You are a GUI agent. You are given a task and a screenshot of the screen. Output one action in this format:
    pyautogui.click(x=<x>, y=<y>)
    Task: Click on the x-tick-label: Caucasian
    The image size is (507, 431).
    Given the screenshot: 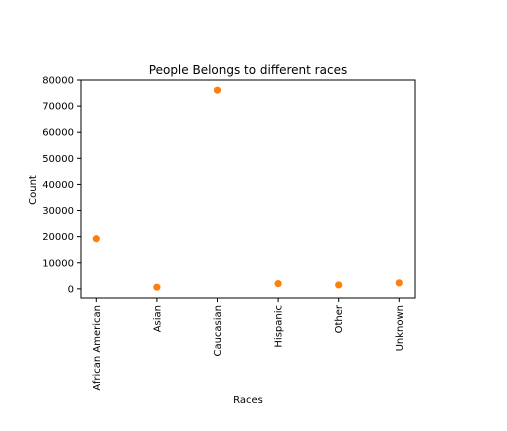 What is the action you would take?
    pyautogui.click(x=218, y=331)
    